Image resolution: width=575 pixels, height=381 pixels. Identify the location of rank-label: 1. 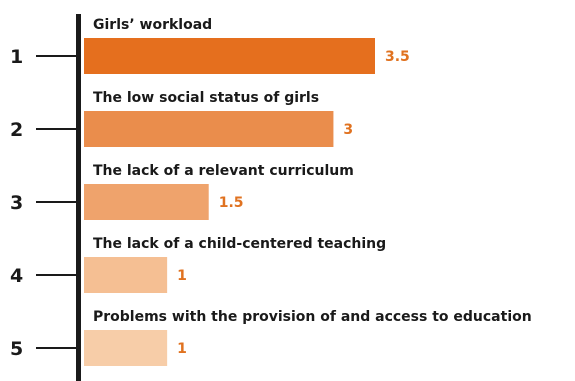
(16, 57).